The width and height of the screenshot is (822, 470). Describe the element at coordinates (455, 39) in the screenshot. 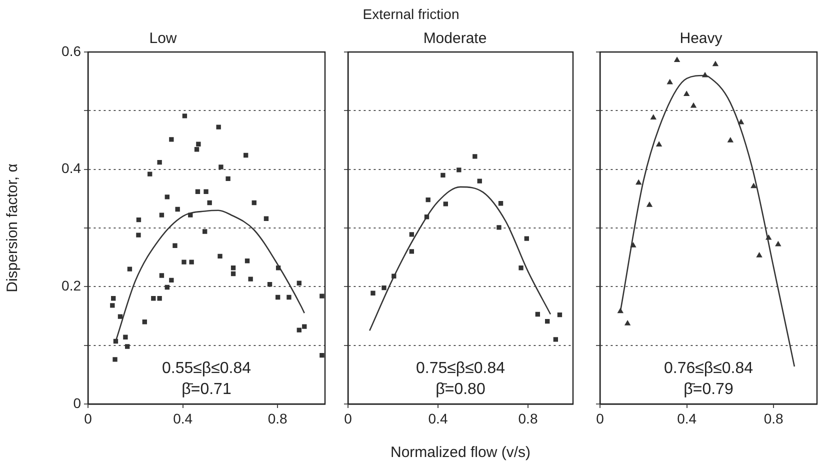

I see `chart-subtitle: Moderate` at that location.